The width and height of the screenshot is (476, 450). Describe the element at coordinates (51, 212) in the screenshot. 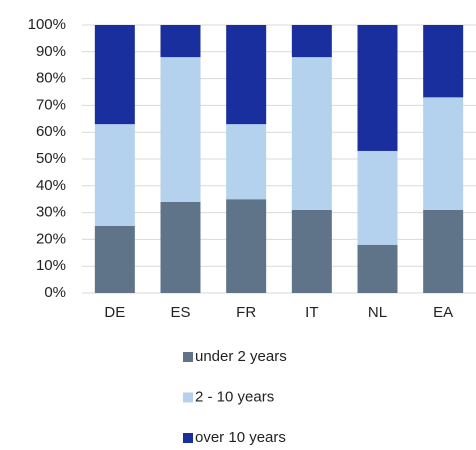

I see `y-tick-label: 30%` at that location.